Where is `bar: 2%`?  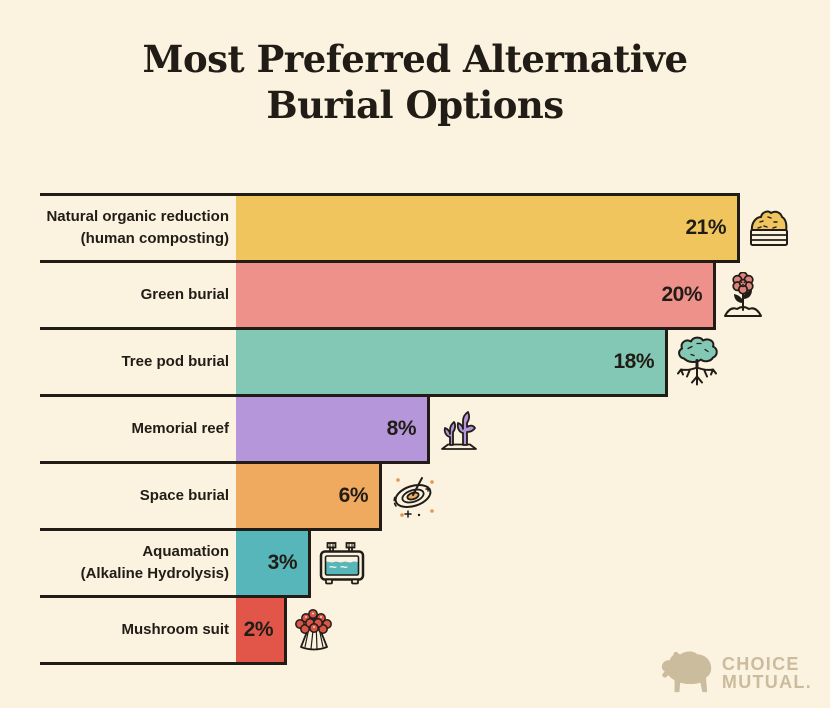
bar: 2% is located at coordinates (260, 630).